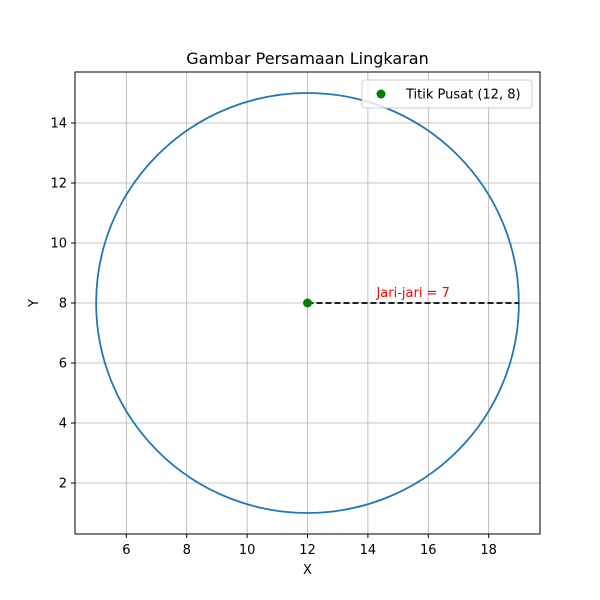  I want to click on legend-marker, so click(381, 94).